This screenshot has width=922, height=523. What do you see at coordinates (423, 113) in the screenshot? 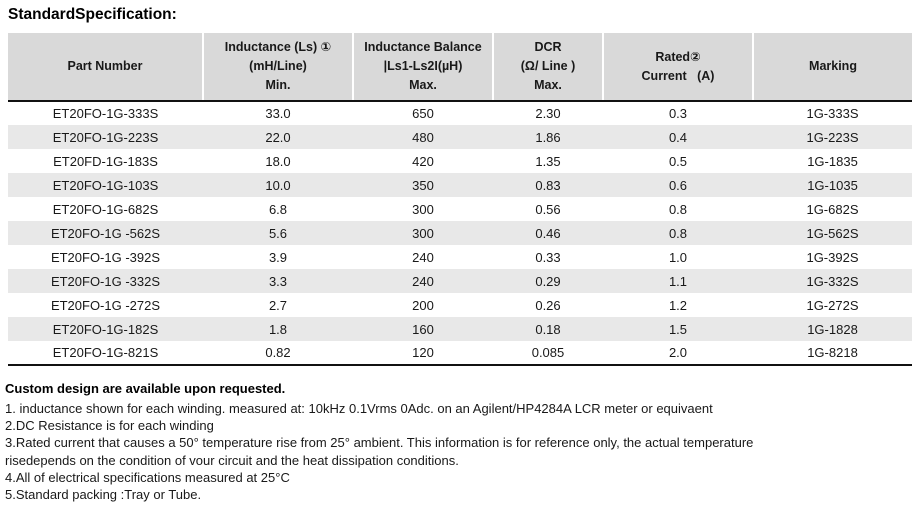
I see `cell-inductance-balance-max: 650` at bounding box center [423, 113].